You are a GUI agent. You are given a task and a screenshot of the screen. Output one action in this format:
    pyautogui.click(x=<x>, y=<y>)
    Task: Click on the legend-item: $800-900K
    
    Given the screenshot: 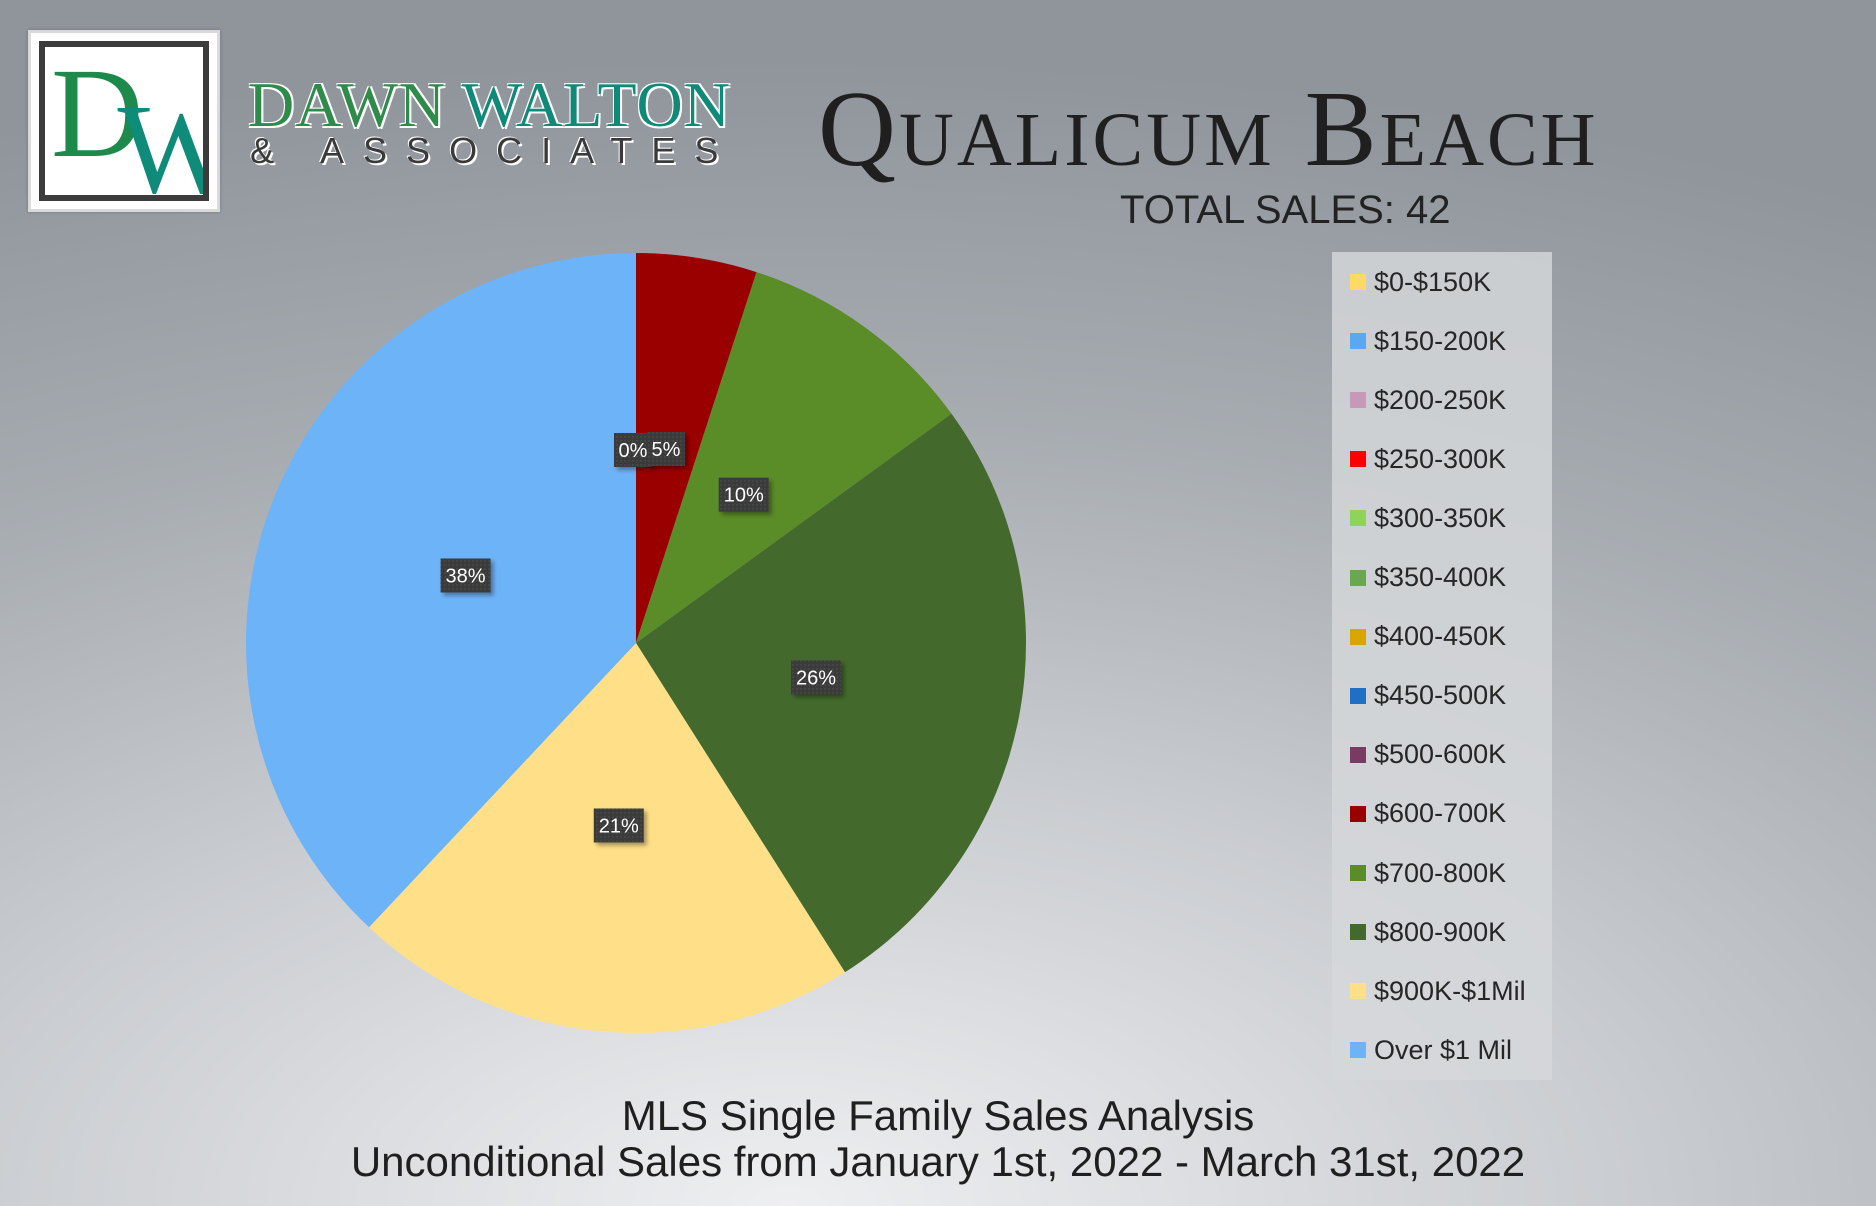 What is the action you would take?
    pyautogui.click(x=1428, y=932)
    